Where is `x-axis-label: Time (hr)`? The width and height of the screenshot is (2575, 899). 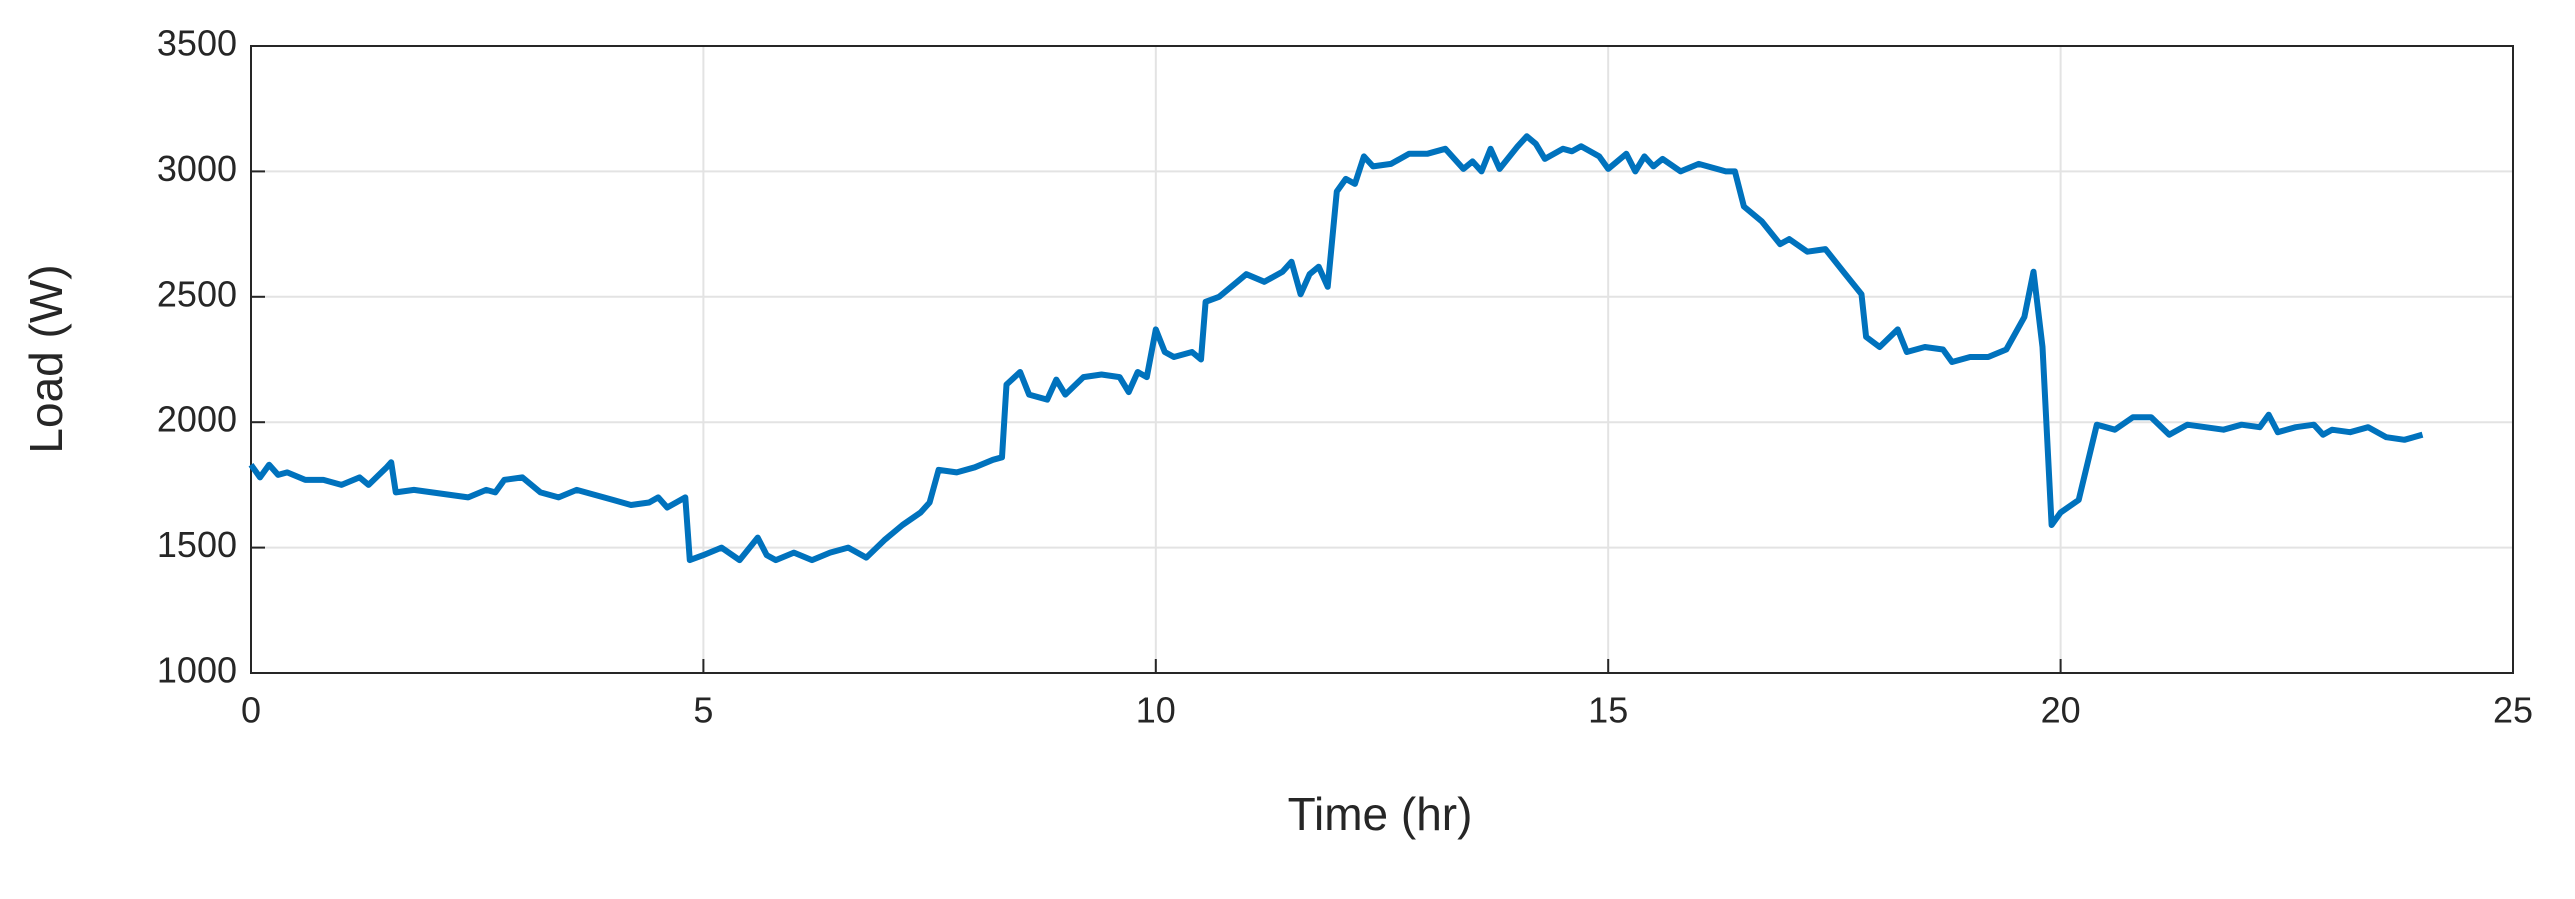
x-axis-label: Time (hr) is located at coordinates (1380, 814).